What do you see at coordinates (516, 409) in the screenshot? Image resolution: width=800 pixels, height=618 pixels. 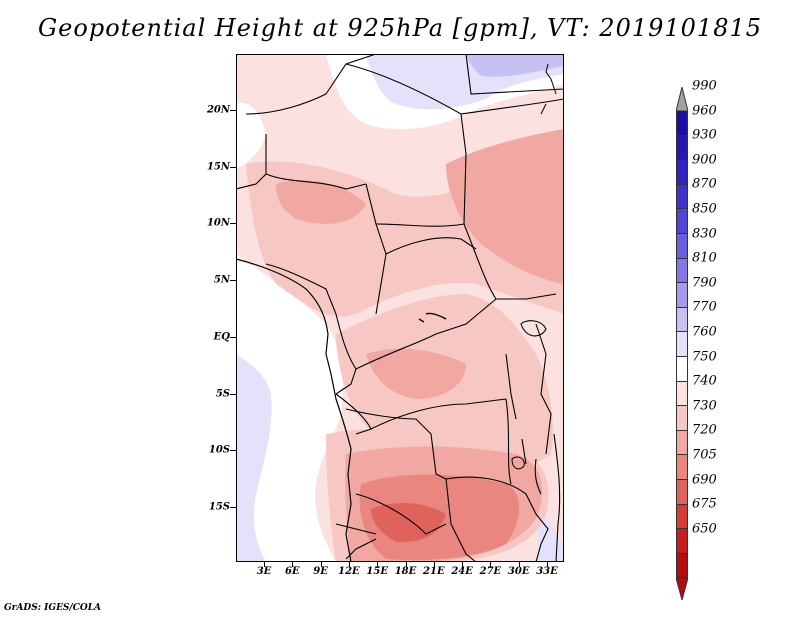 I see `lake-tanganyika-icon` at bounding box center [516, 409].